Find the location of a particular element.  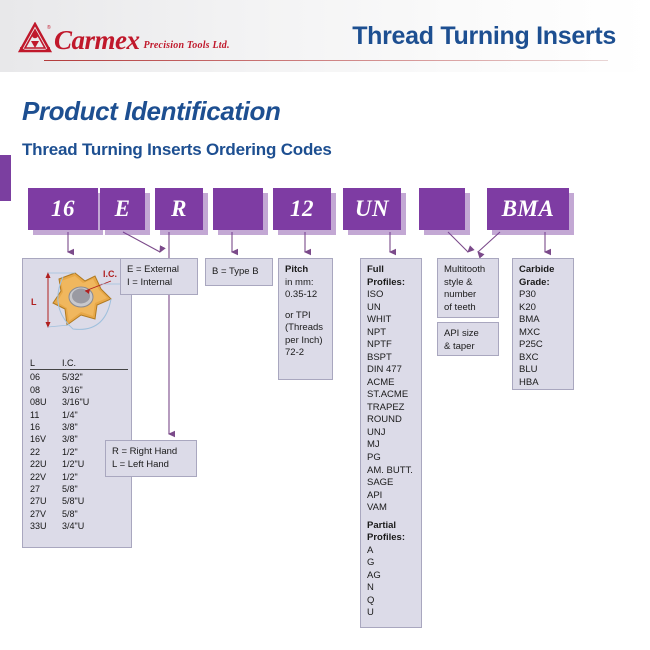

full-profile-item: NPT is located at coordinates (376, 332).